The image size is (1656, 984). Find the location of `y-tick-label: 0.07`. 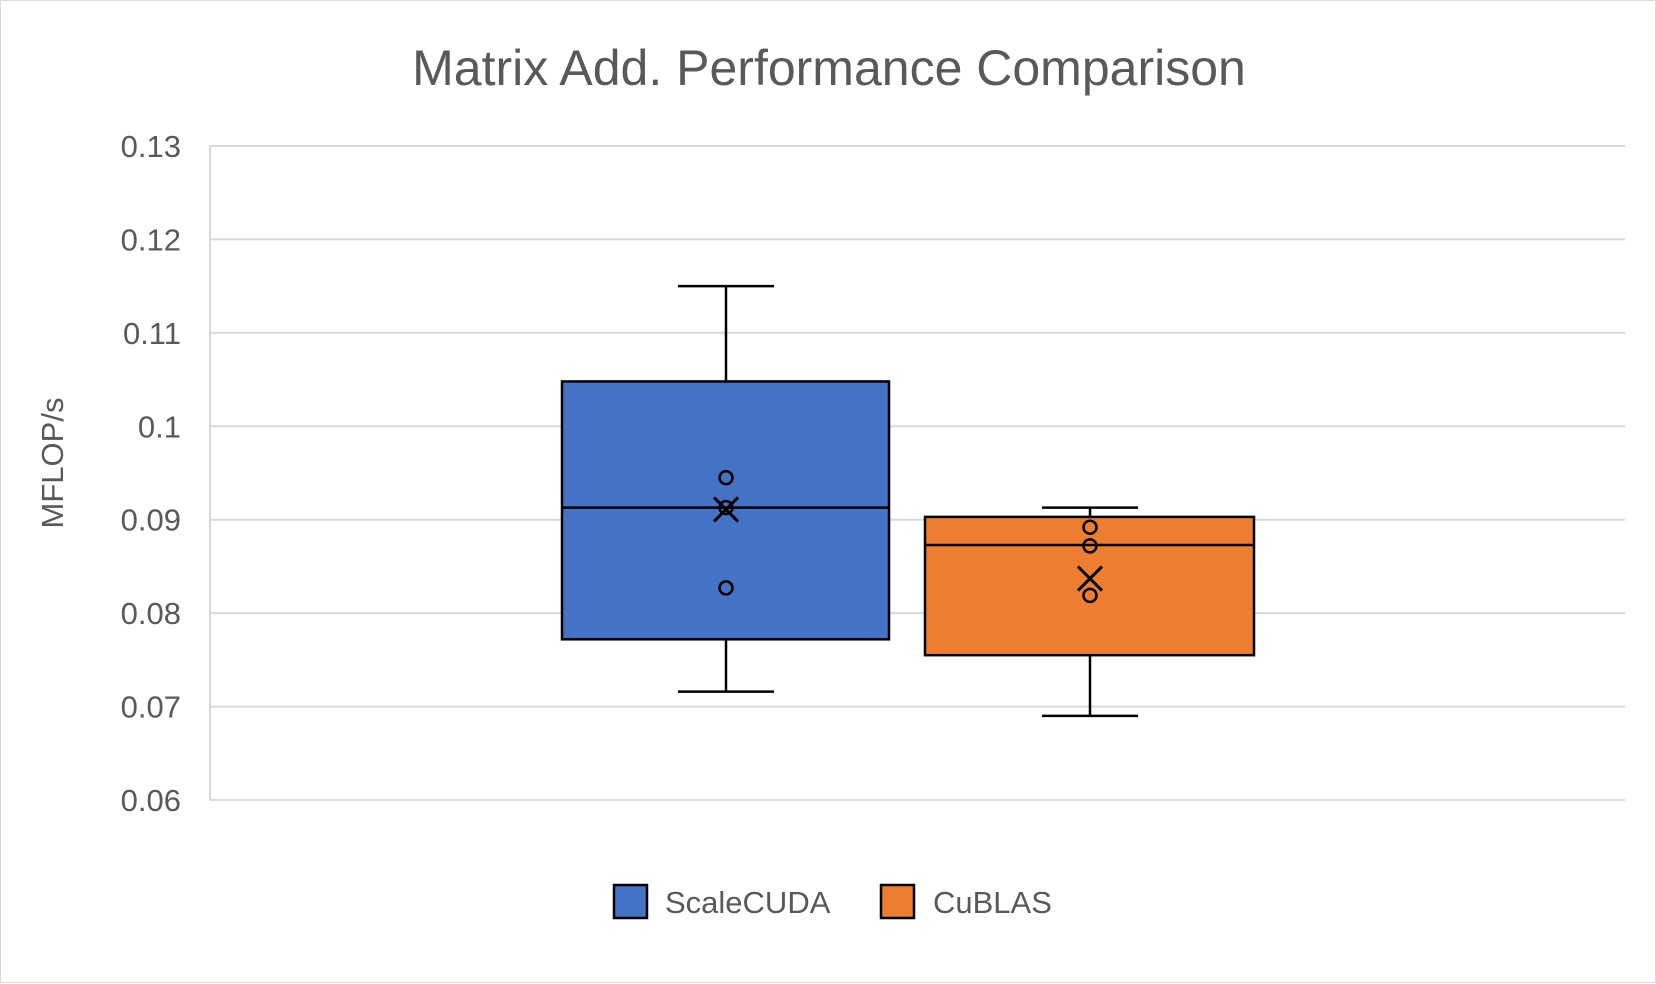

y-tick-label: 0.07 is located at coordinates (151, 707).